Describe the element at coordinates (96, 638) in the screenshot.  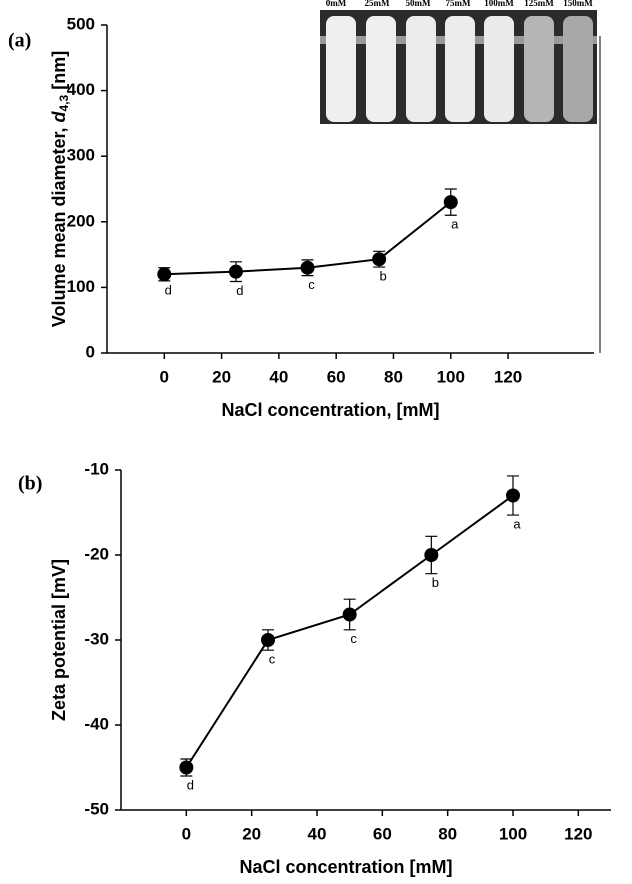
I see `y-tick-label: -30` at that location.